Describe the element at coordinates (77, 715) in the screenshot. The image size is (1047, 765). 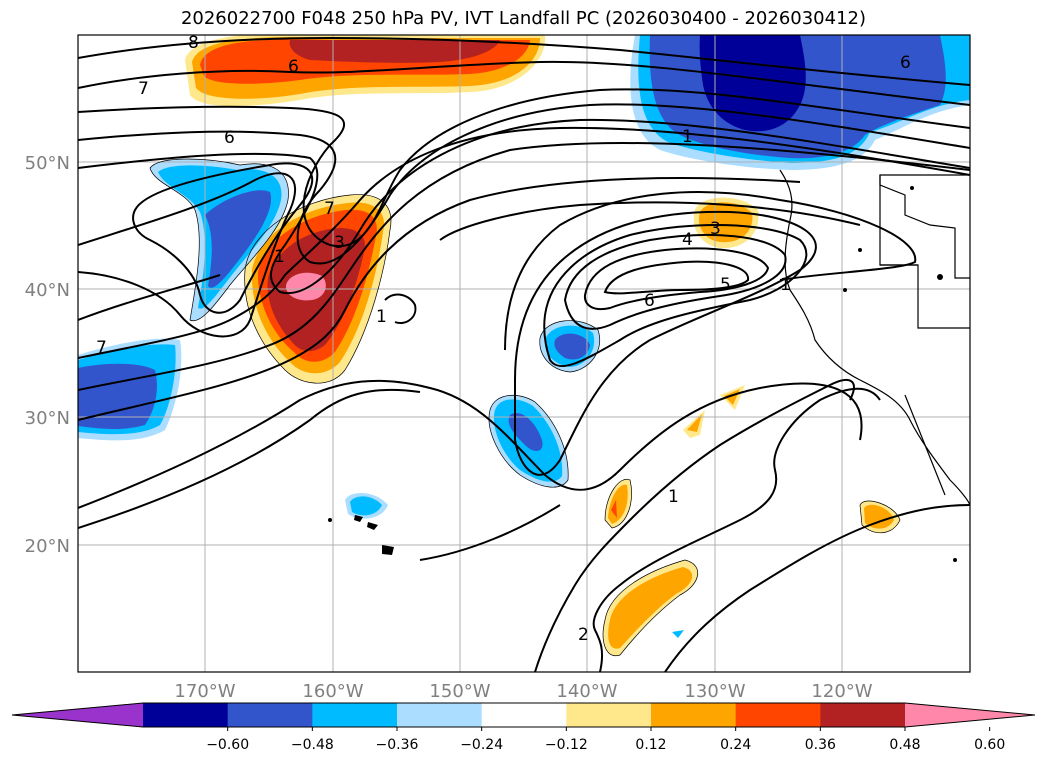
I see `colorbar-extend-min` at that location.